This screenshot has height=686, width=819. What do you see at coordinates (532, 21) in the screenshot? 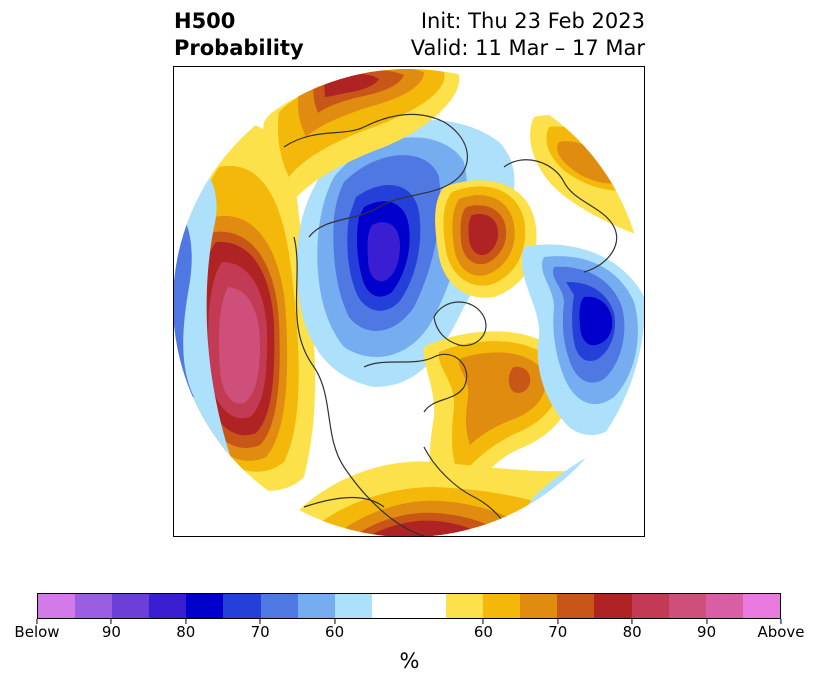
I see `init-date: Init: Thu 23 Feb 2023` at bounding box center [532, 21].